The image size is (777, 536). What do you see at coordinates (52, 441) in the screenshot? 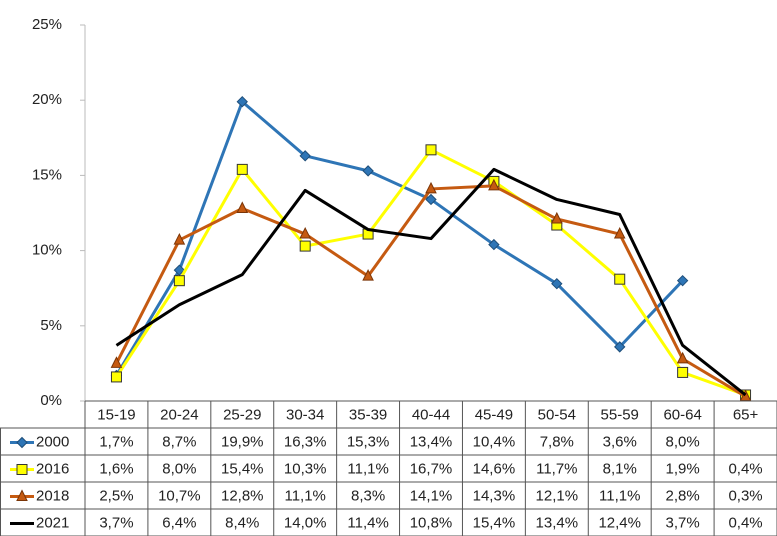
I see `legend-label: 2000` at bounding box center [52, 441].